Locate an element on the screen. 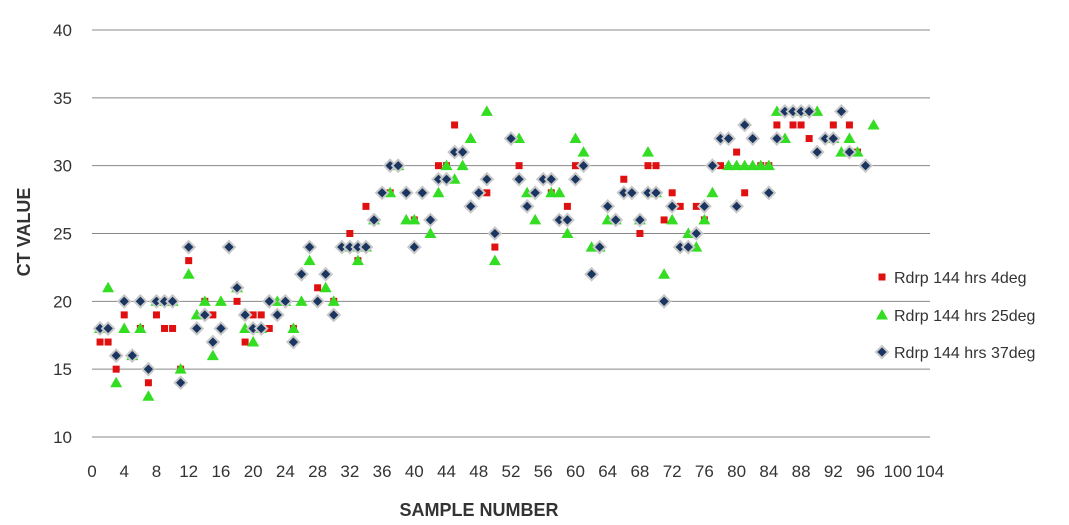 This screenshot has height=525, width=1069. y-tick-label: 20 is located at coordinates (62, 301).